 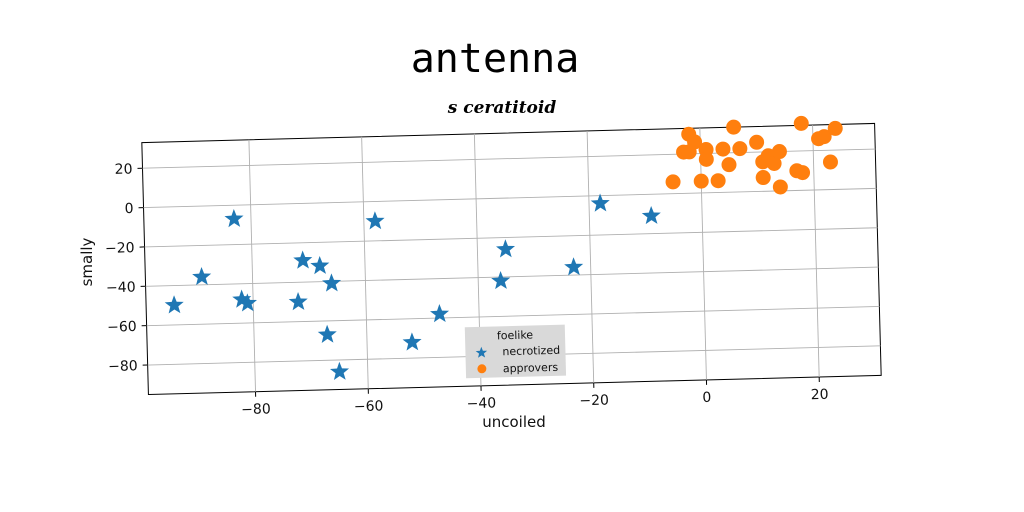 What do you see at coordinates (369, 406) in the screenshot?
I see `x-tick-label: −60` at bounding box center [369, 406].